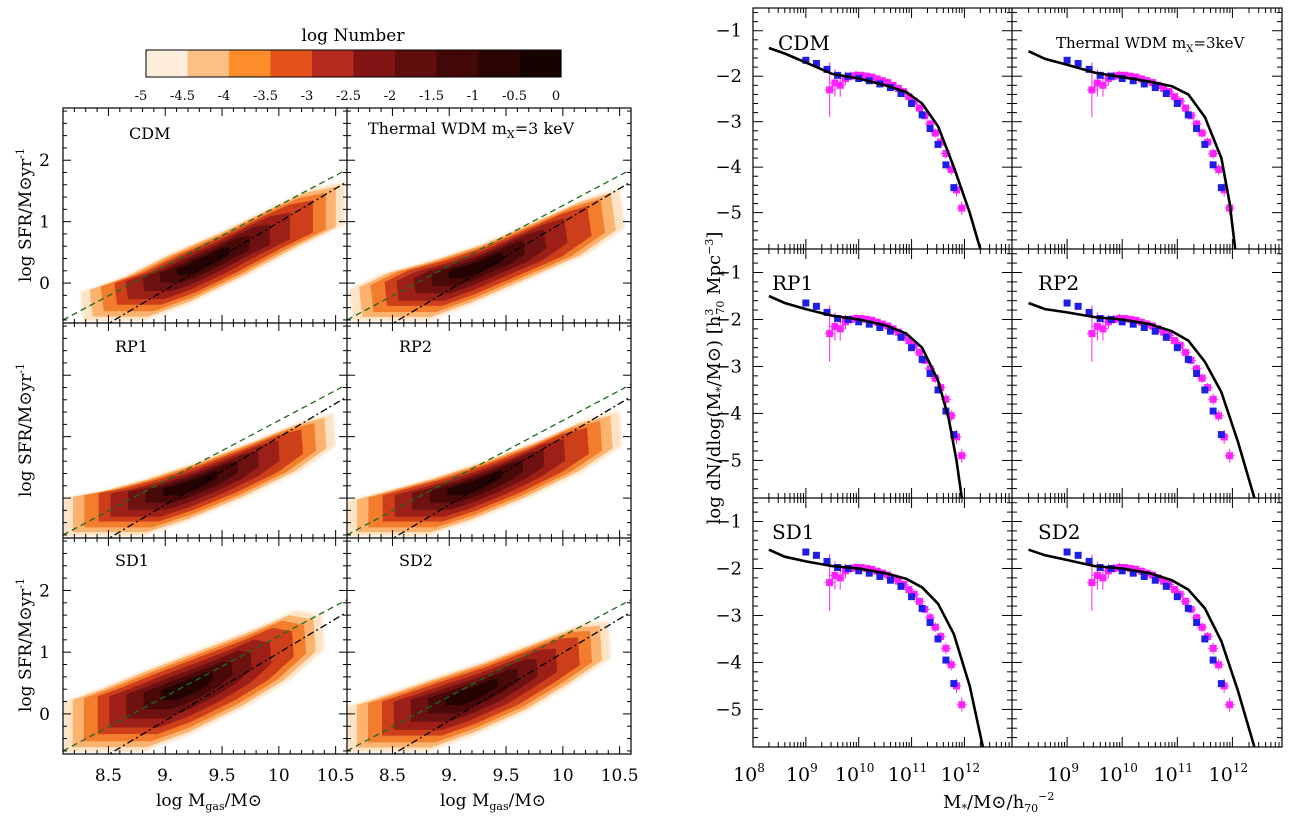 This screenshot has height=825, width=1293. Describe the element at coordinates (545, 128) in the screenshot. I see `wdm-suffix: =3 keV` at that location.